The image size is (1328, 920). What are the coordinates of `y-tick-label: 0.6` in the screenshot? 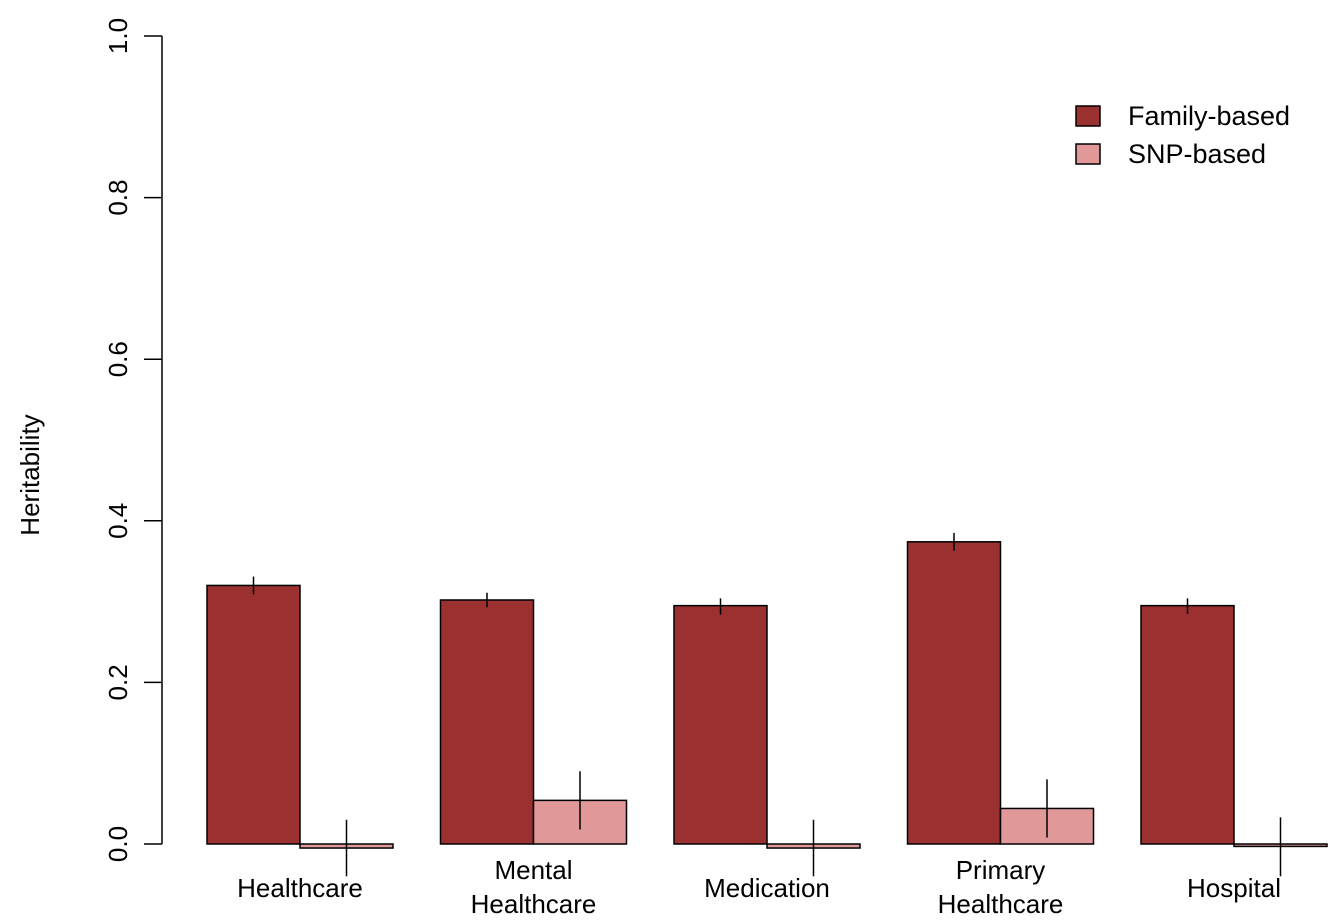 It's located at (118, 359).